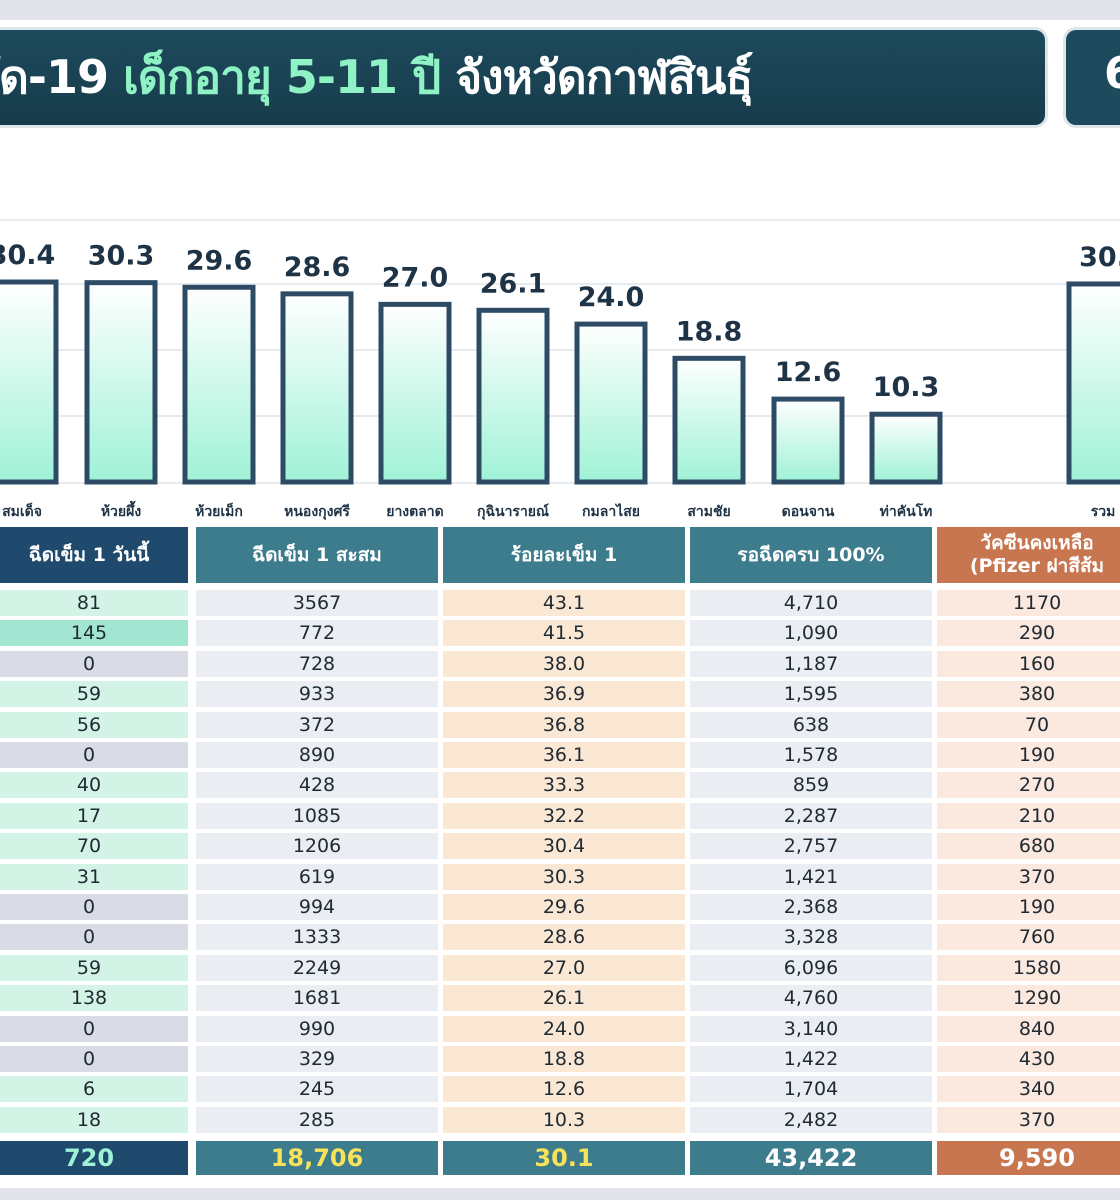  Describe the element at coordinates (808, 512) in the screenshot. I see `category-label: ดอนจาน` at that location.